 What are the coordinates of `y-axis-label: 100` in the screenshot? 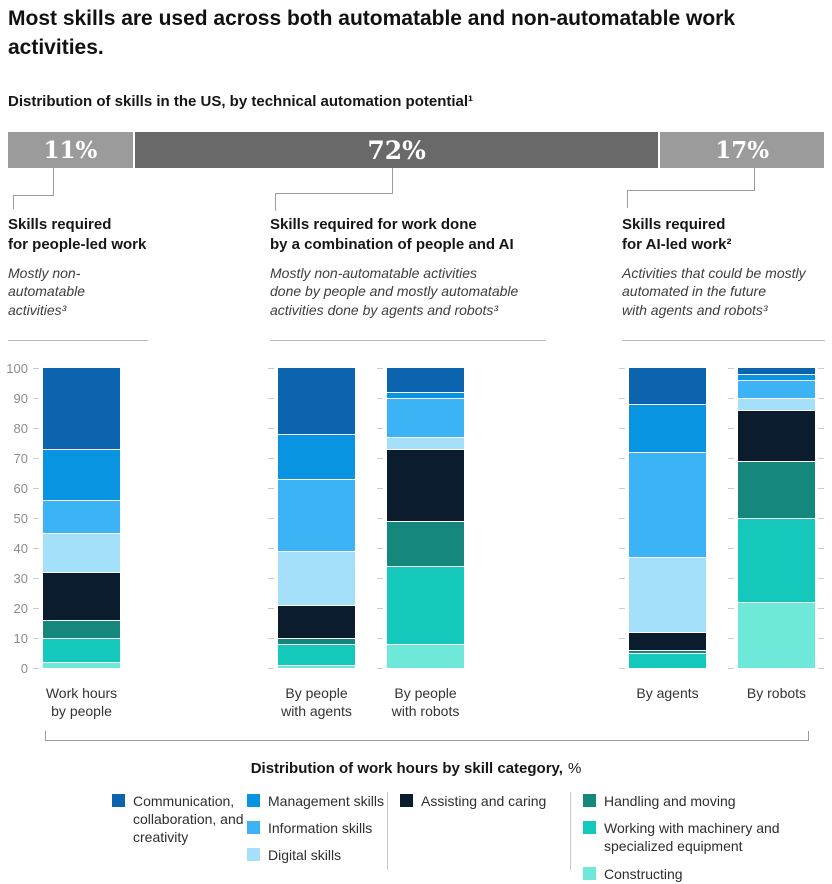 It's located at (17, 368).